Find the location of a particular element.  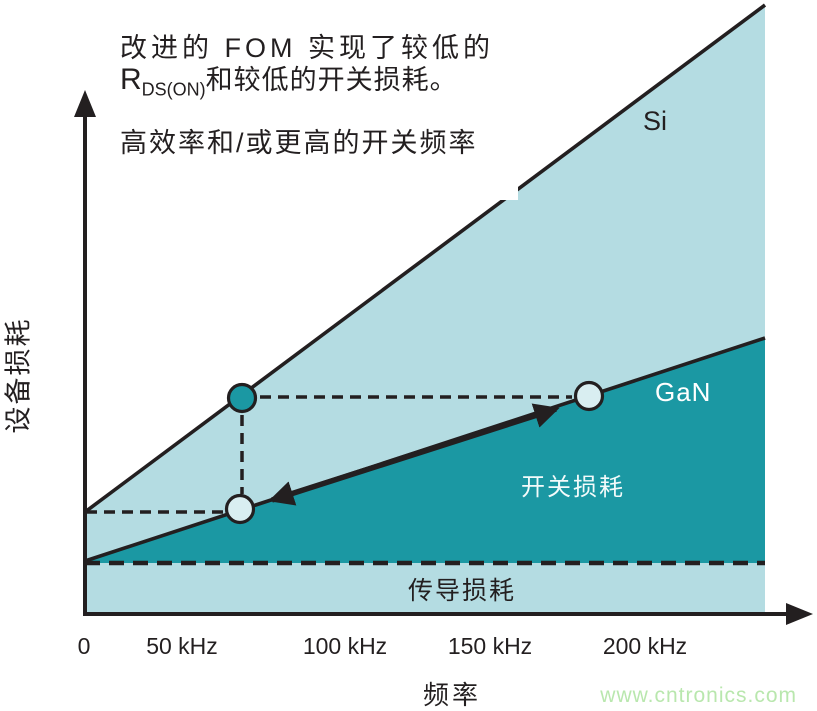

annotation-line2: RDS(ON)和较低的开关损耗。 is located at coordinates (289, 79).